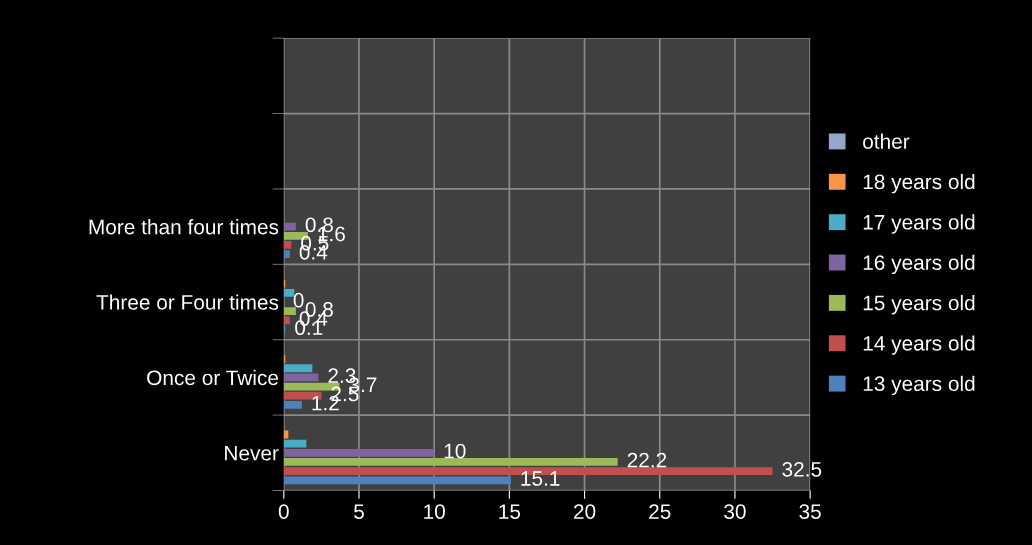  What do you see at coordinates (252, 453) in the screenshot?
I see `y-tick-label: Never` at bounding box center [252, 453].